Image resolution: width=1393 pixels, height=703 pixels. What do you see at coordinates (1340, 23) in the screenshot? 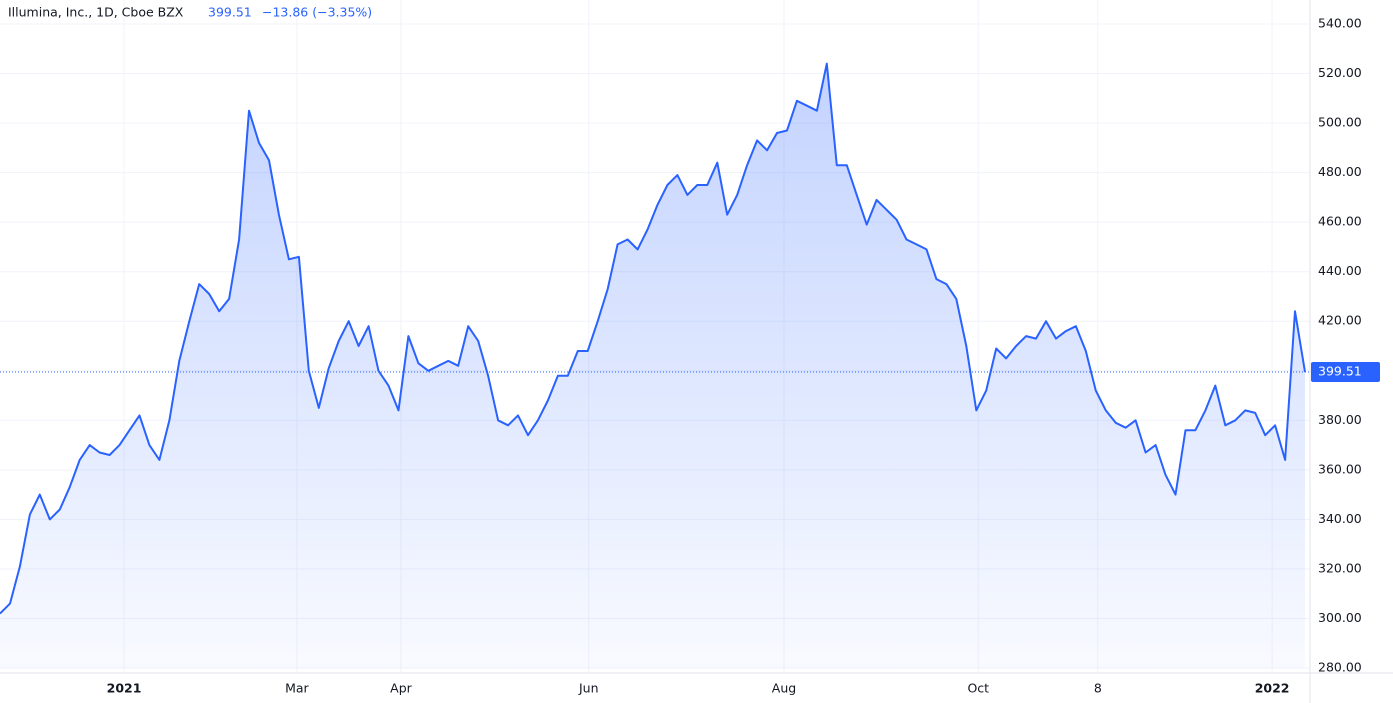
I see `y-tick-label: 540.00` at bounding box center [1340, 23].